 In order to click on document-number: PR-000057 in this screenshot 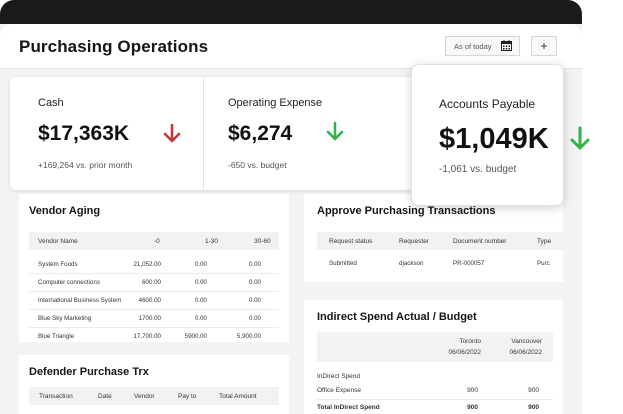, I will do `click(469, 263)`.